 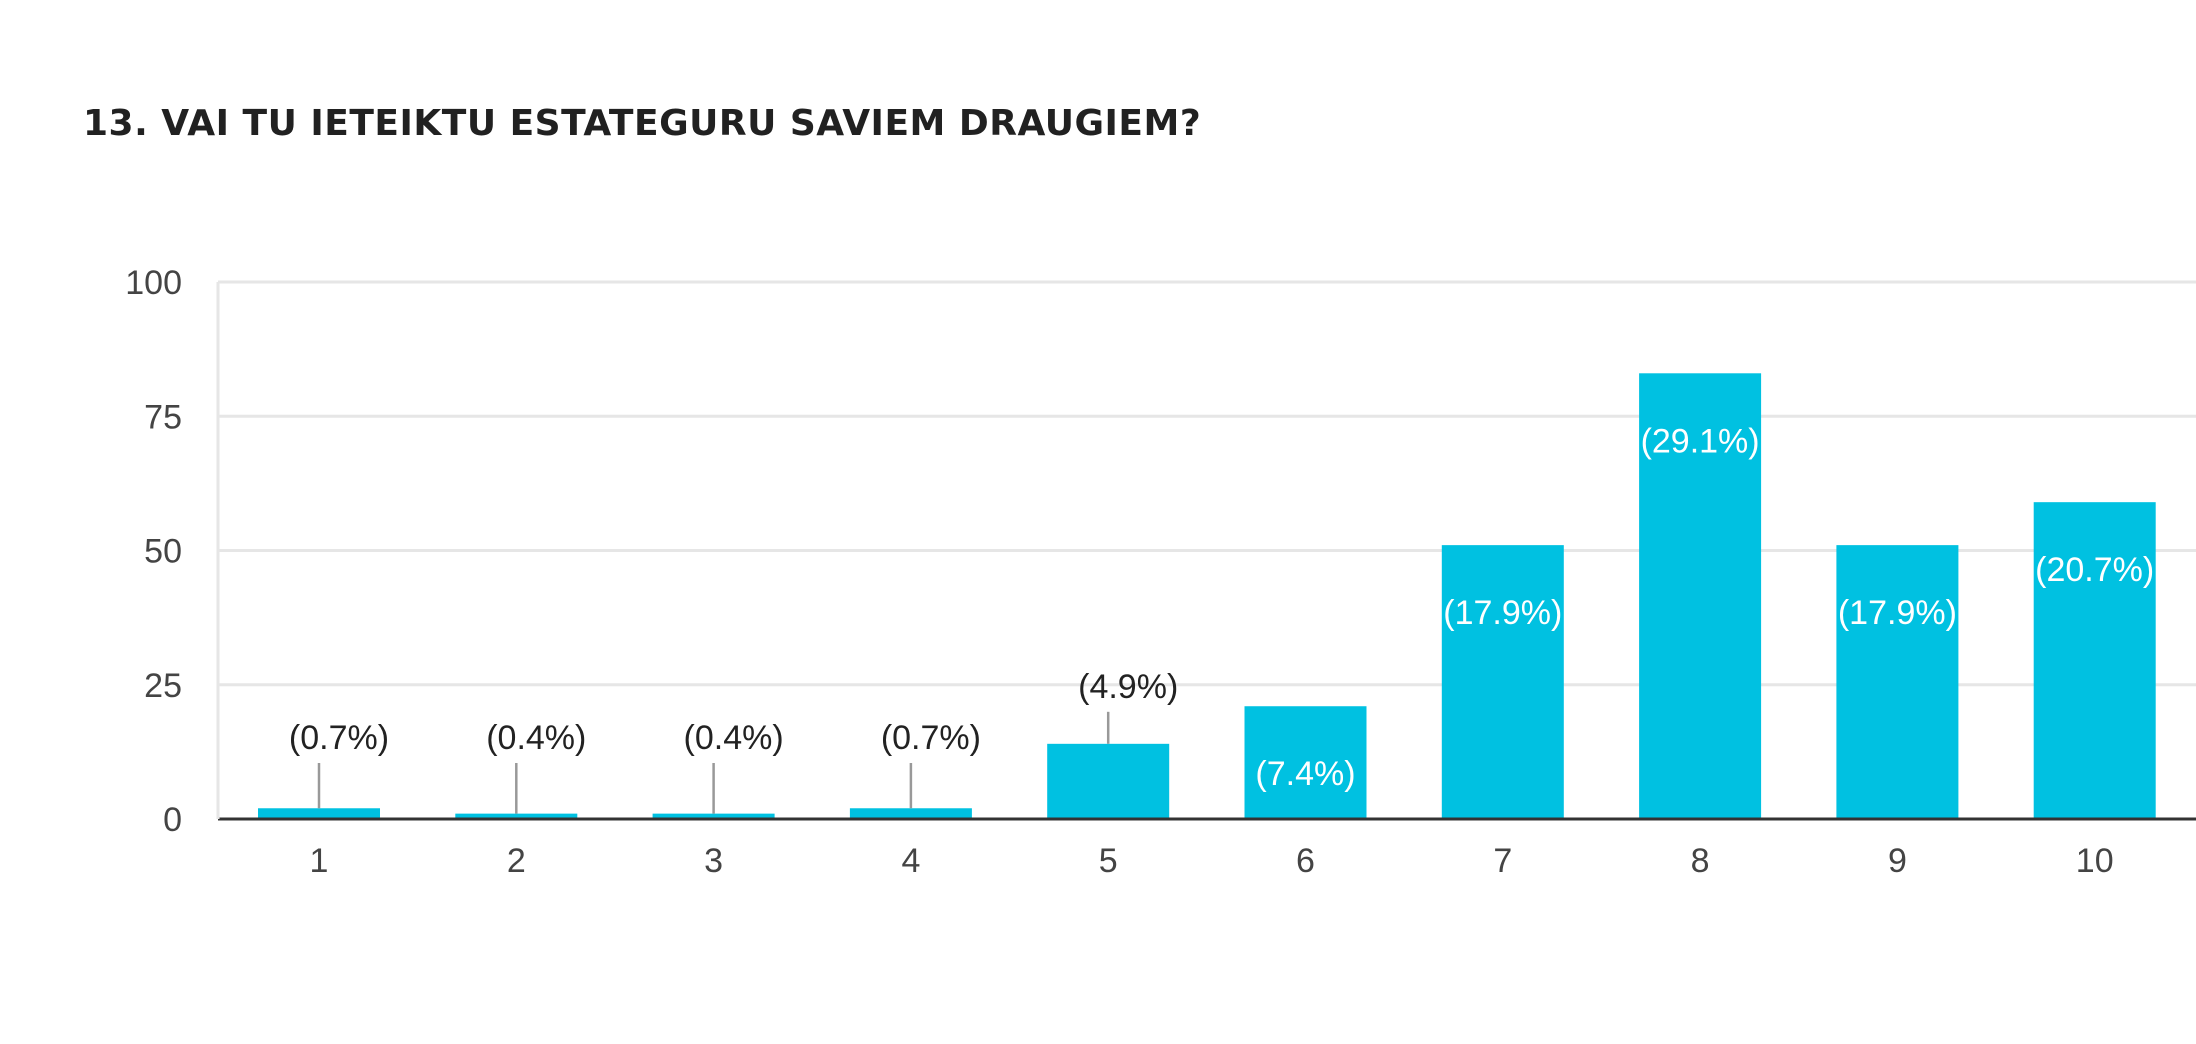 I want to click on y-axis-ticks: 0 25 50 75 100, so click(x=153, y=551).